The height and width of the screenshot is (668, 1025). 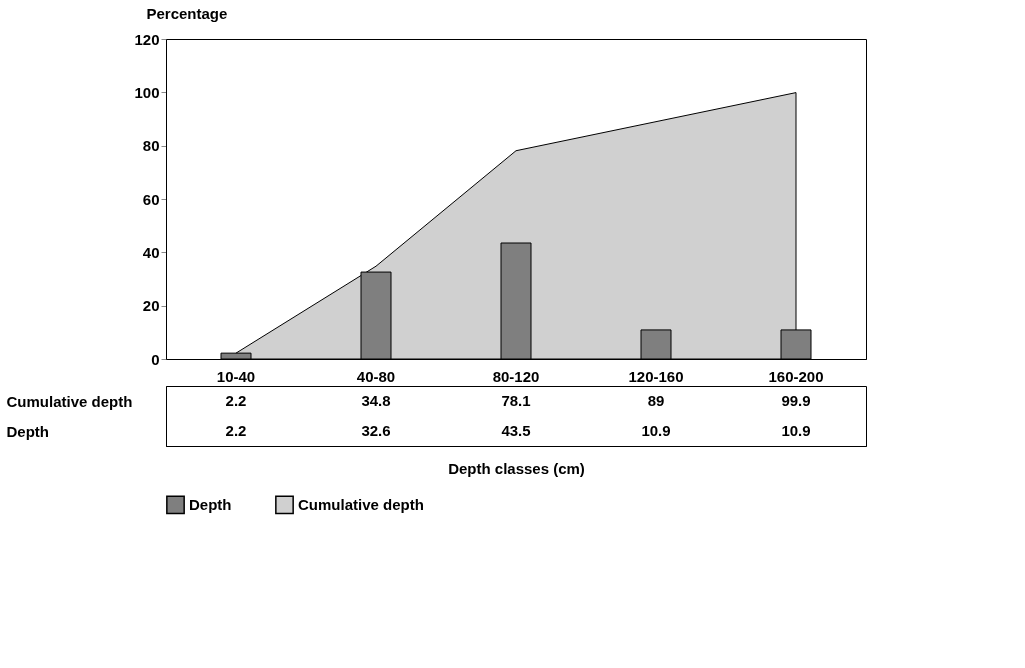 What do you see at coordinates (796, 400) in the screenshot?
I see `data-label: 99.9` at bounding box center [796, 400].